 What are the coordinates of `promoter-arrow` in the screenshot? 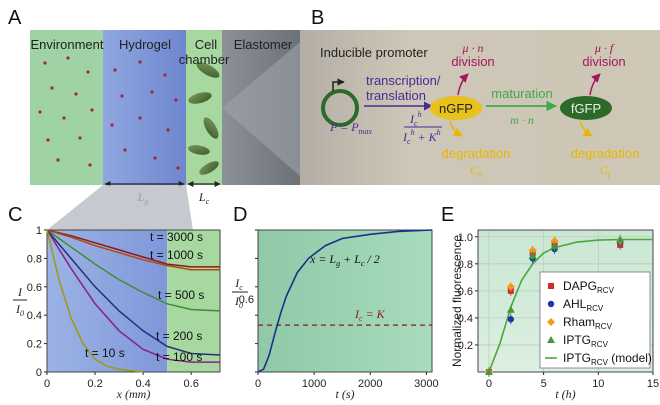 It's located at (338, 84).